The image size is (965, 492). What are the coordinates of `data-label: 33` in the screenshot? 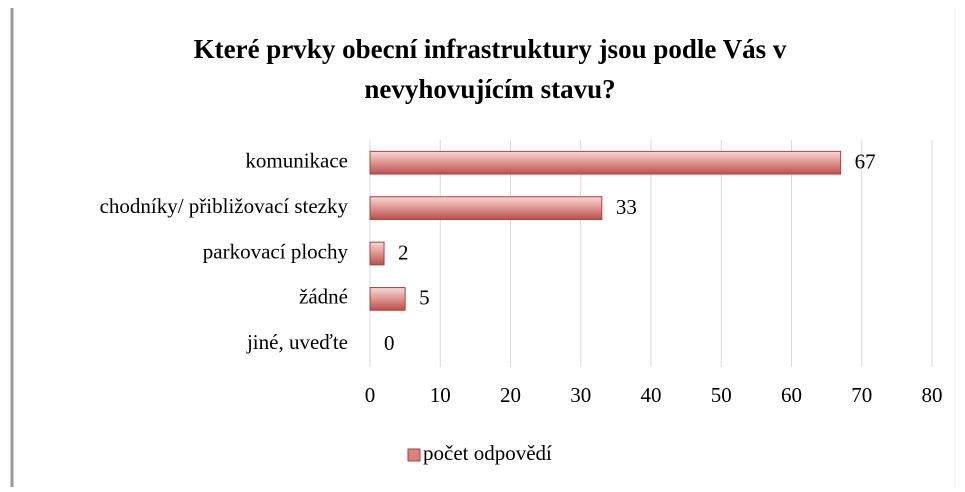 It's located at (626, 207).